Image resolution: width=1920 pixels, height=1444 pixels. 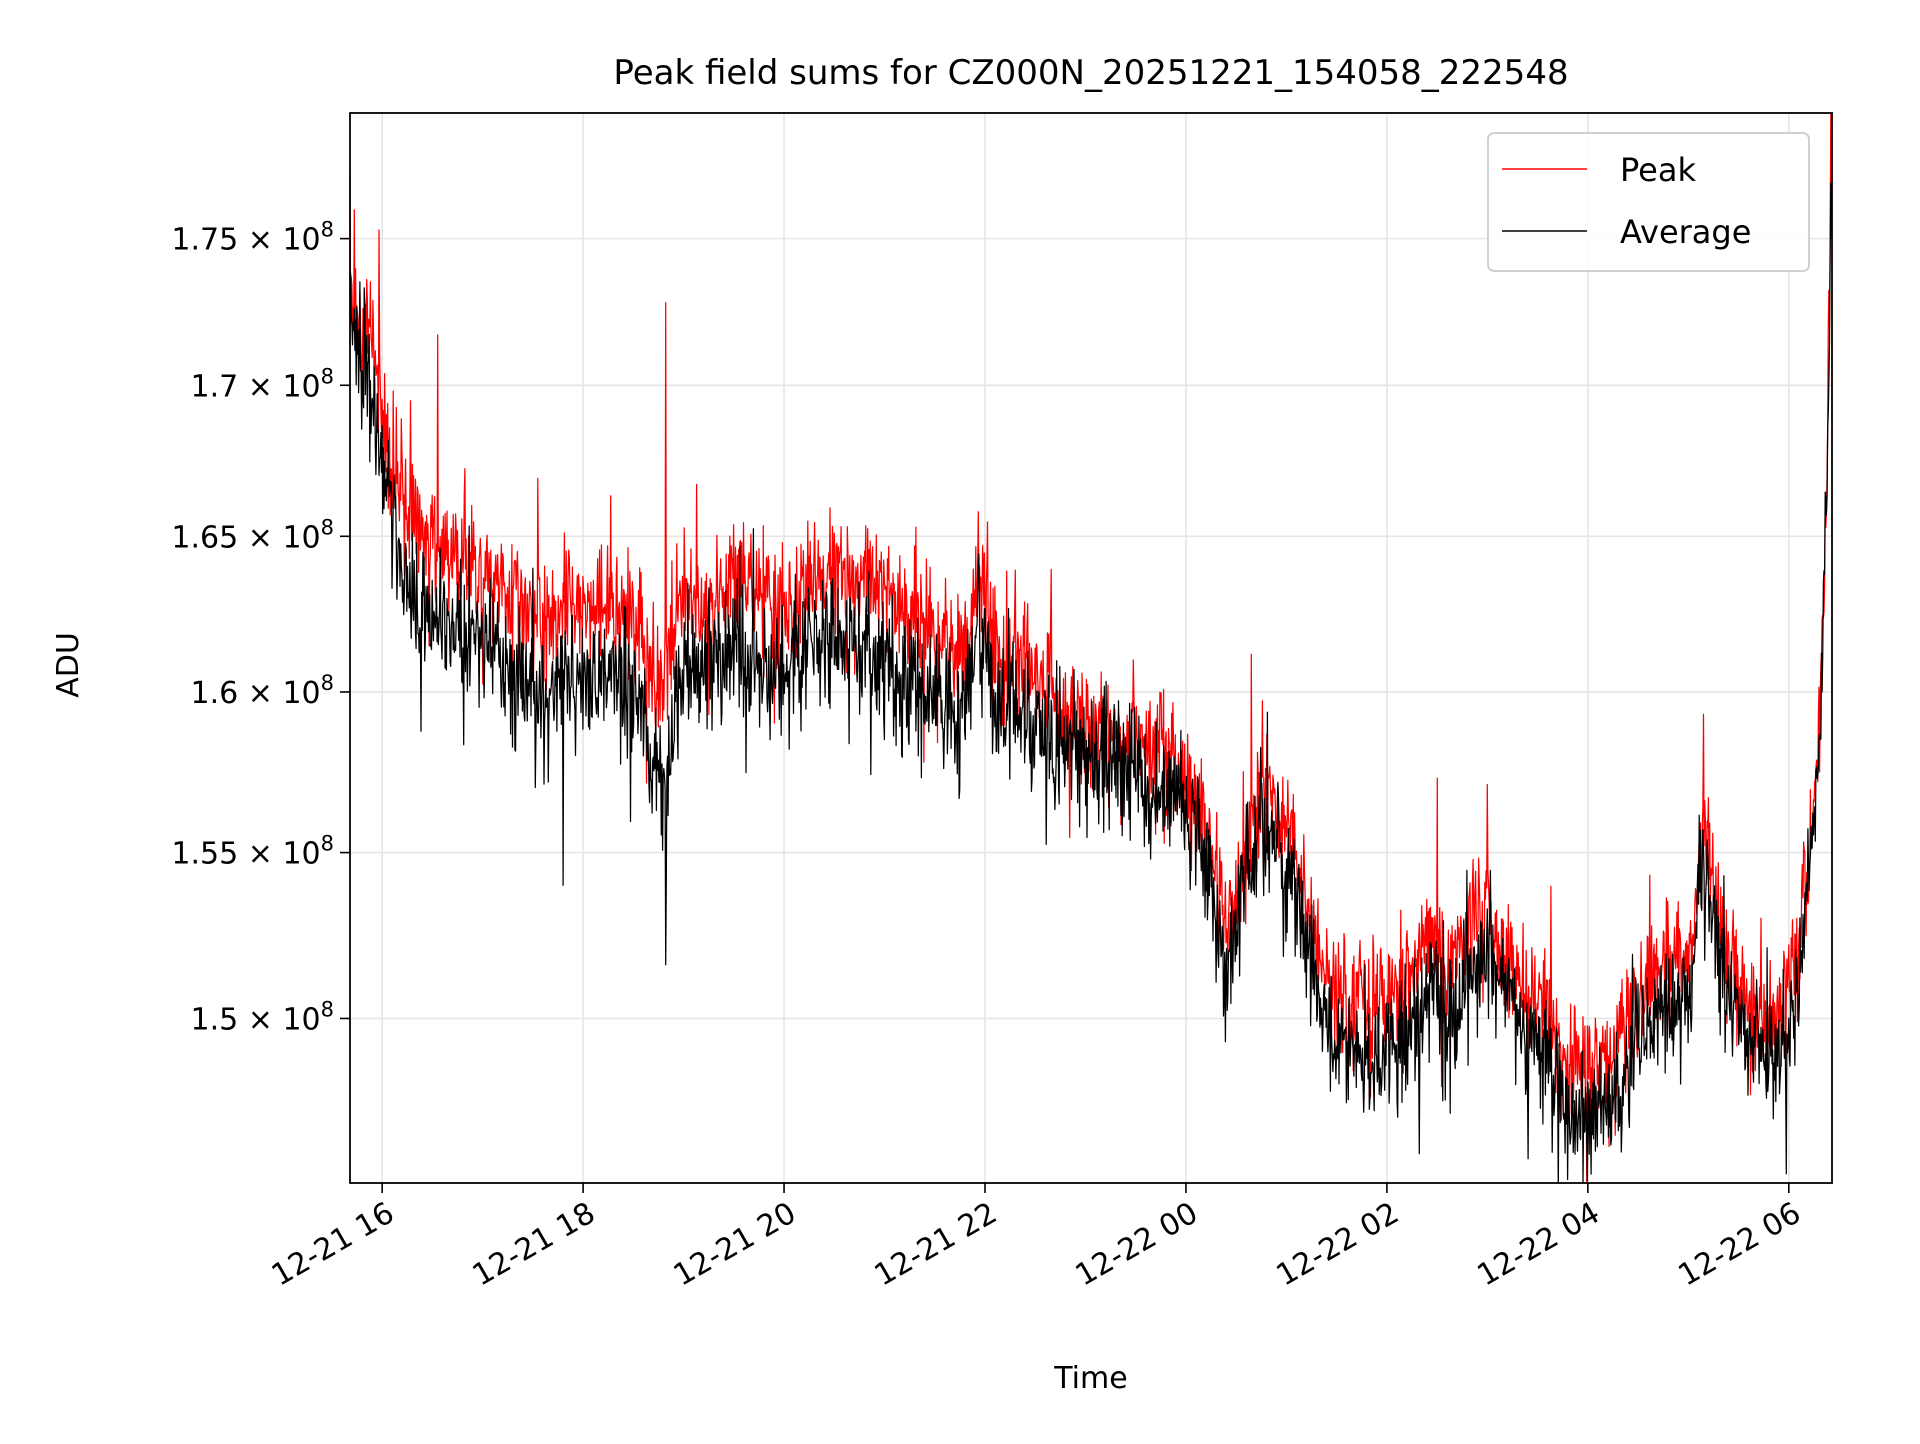 I want to click on y-tick-label: 1.7 × 108, so click(x=262, y=384).